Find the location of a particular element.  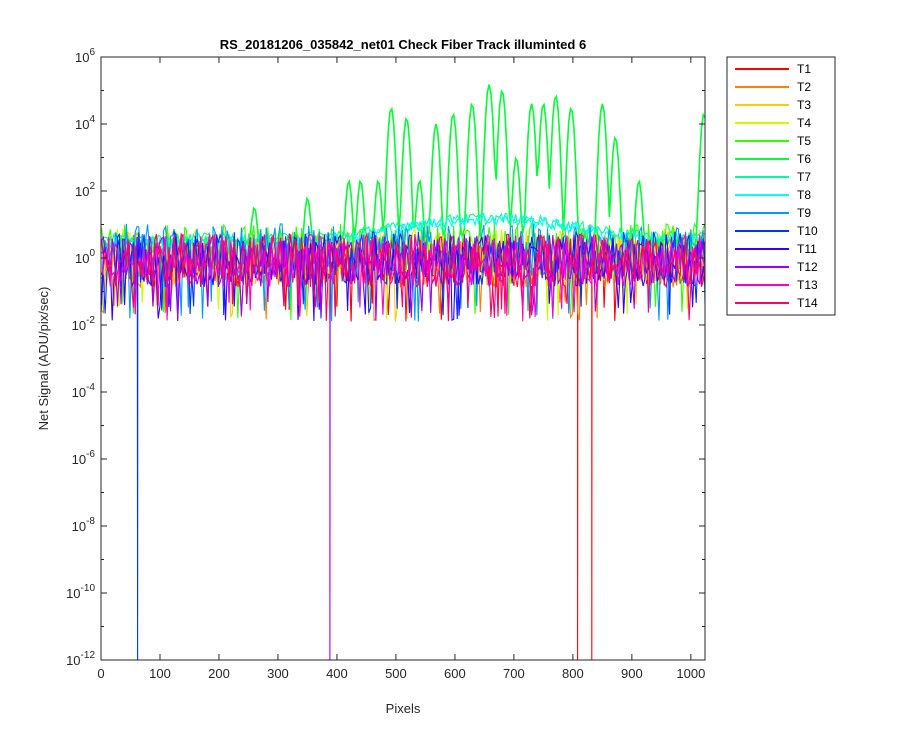

y-axis-label: Net Signal (ADU/pix/sec) is located at coordinates (43, 359).